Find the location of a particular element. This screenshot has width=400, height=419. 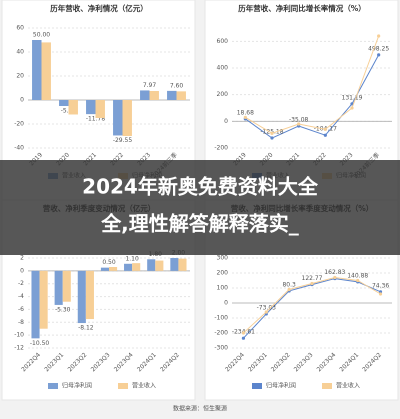

banner-line: 2024年新奥免费资料大全 is located at coordinates (200, 187).